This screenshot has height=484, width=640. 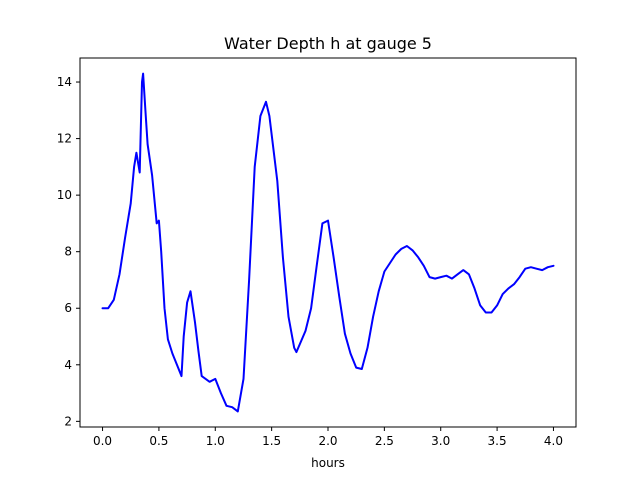 What do you see at coordinates (271, 441) in the screenshot?
I see `x-tick-label: 1.5` at bounding box center [271, 441].